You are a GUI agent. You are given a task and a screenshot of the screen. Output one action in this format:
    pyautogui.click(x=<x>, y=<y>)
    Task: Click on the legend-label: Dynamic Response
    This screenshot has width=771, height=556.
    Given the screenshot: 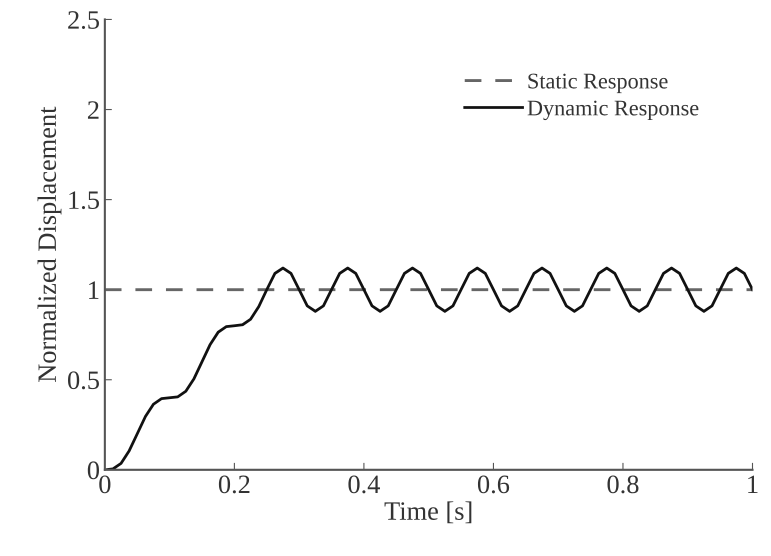 What is the action you would take?
    pyautogui.click(x=613, y=110)
    